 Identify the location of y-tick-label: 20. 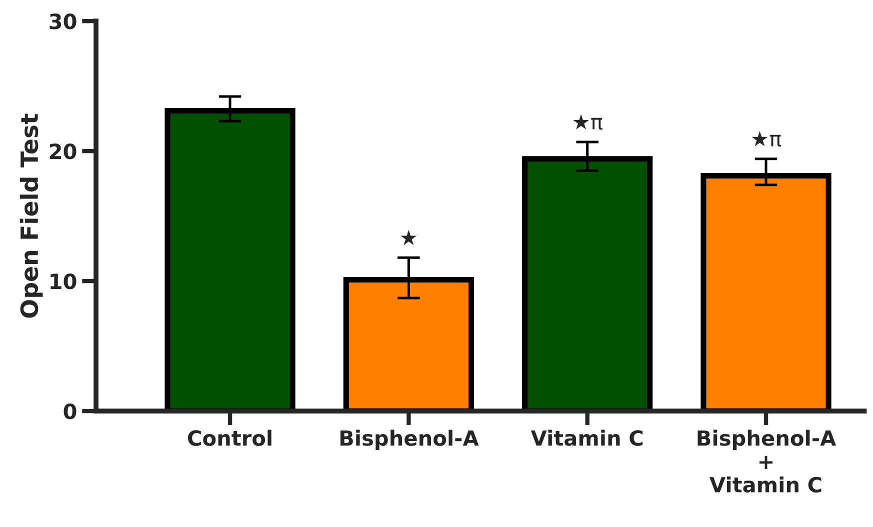
(63, 152).